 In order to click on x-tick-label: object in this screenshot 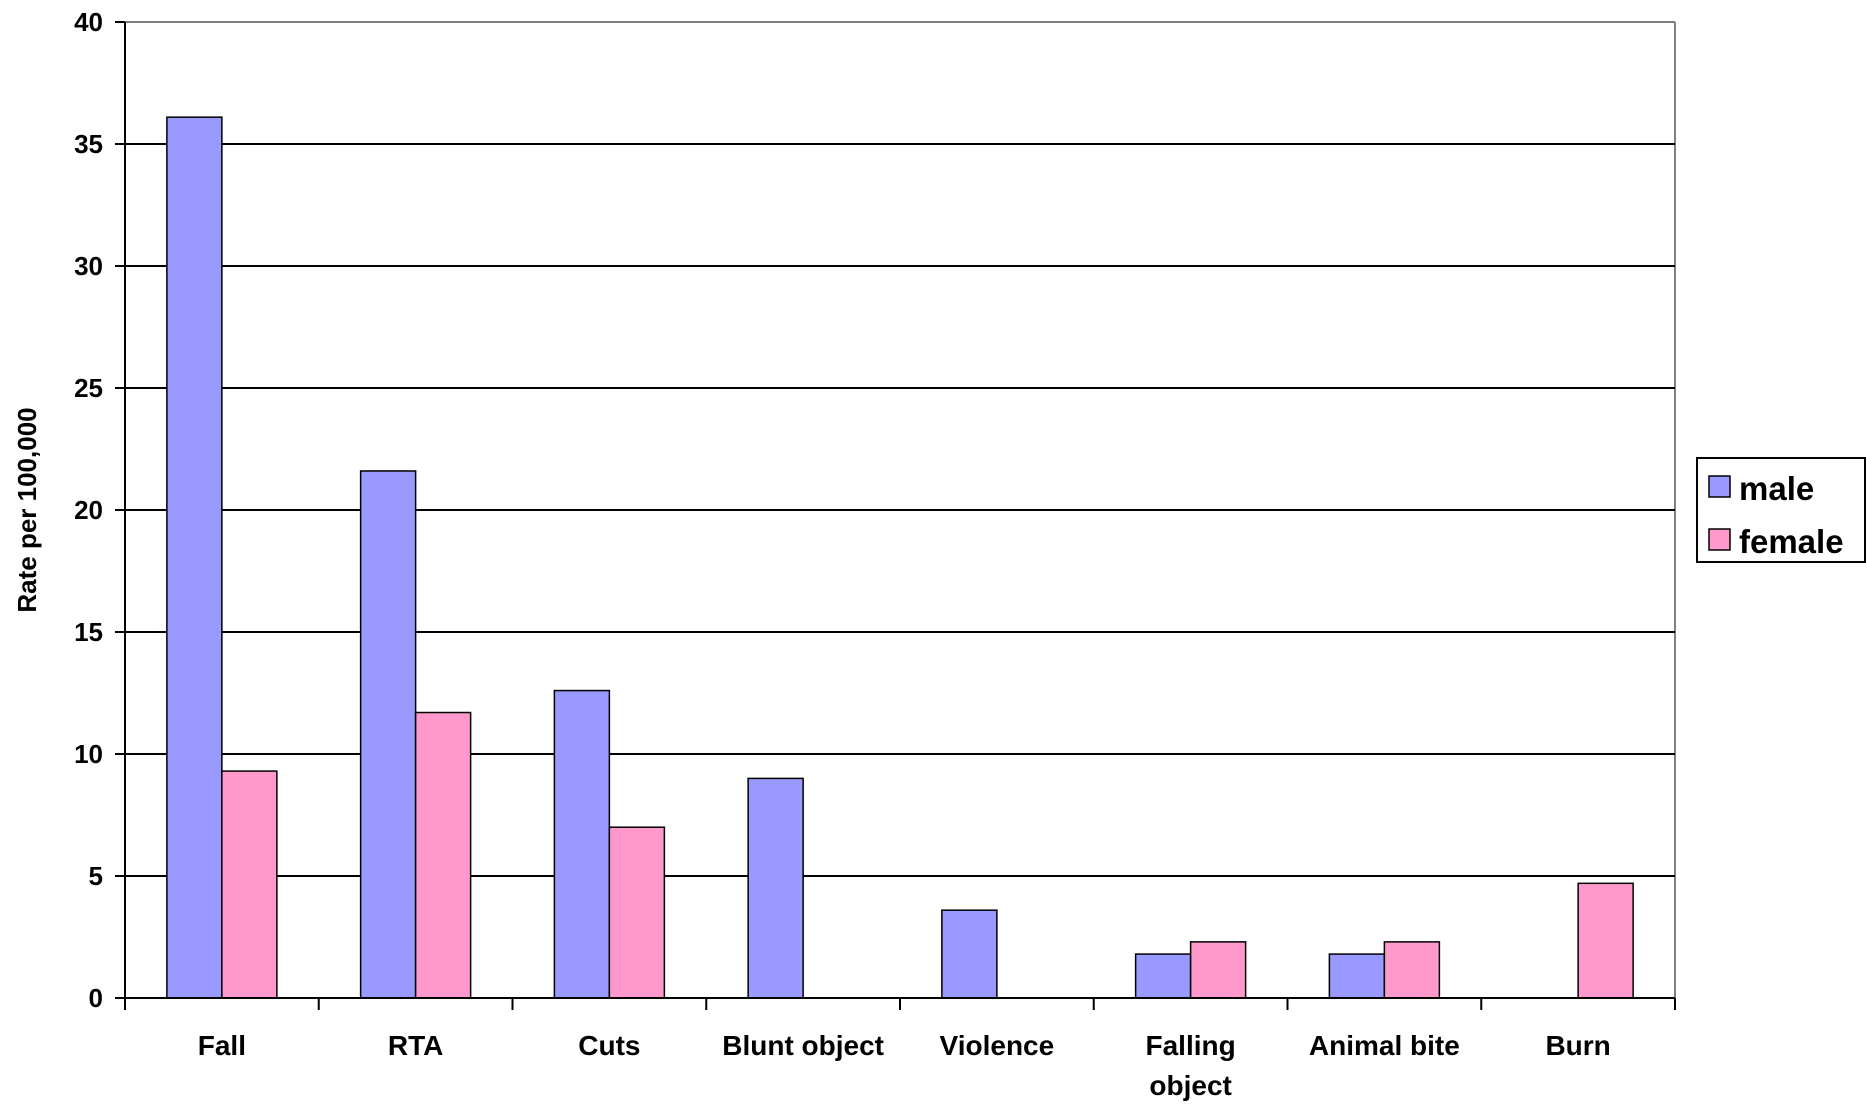, I will do `click(1190, 1085)`.